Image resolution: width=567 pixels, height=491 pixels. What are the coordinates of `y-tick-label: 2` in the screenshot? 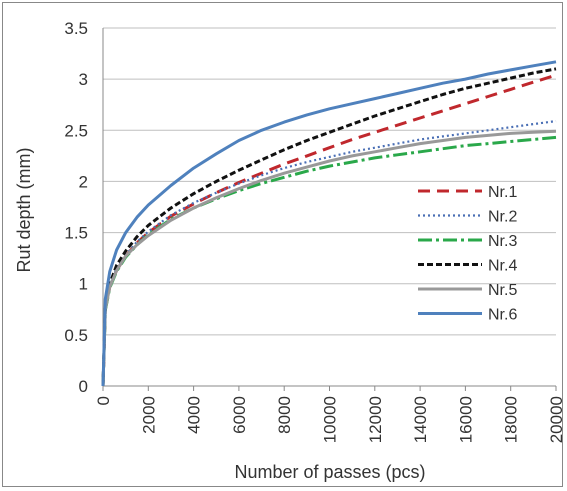 It's located at (83, 181).